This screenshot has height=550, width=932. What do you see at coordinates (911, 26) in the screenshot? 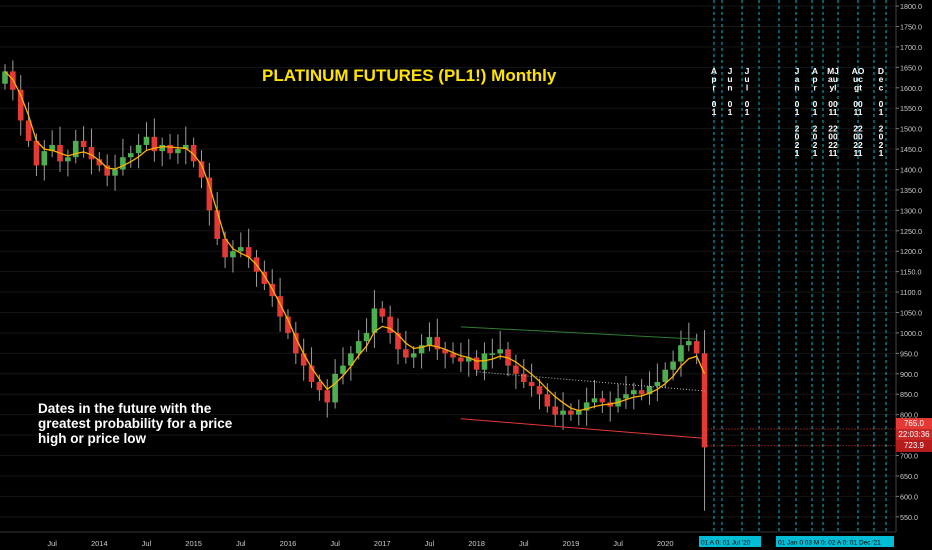
I see `y-tick-label: 1750.0` at bounding box center [911, 26].